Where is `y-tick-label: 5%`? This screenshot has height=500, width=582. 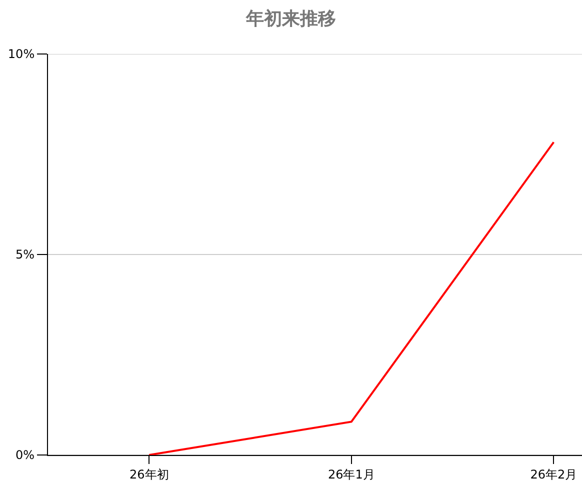
y-tick-label: 5% is located at coordinates (25, 255).